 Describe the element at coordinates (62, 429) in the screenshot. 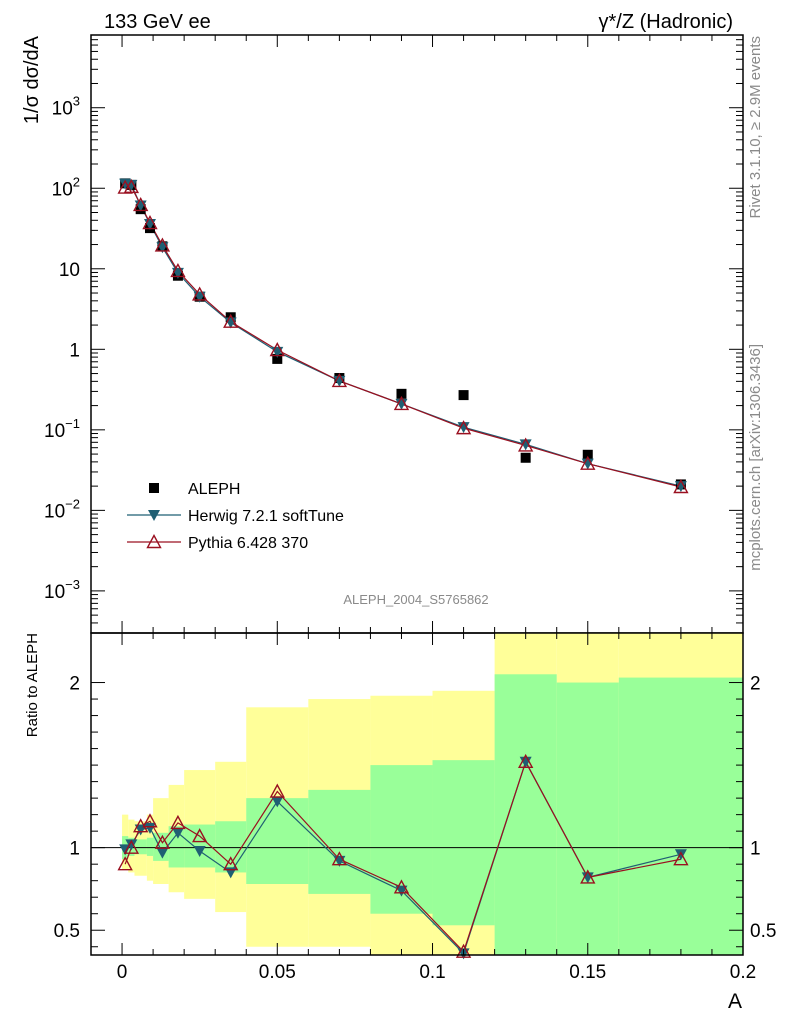

I see `y-tick-label: 10⁻¹` at that location.